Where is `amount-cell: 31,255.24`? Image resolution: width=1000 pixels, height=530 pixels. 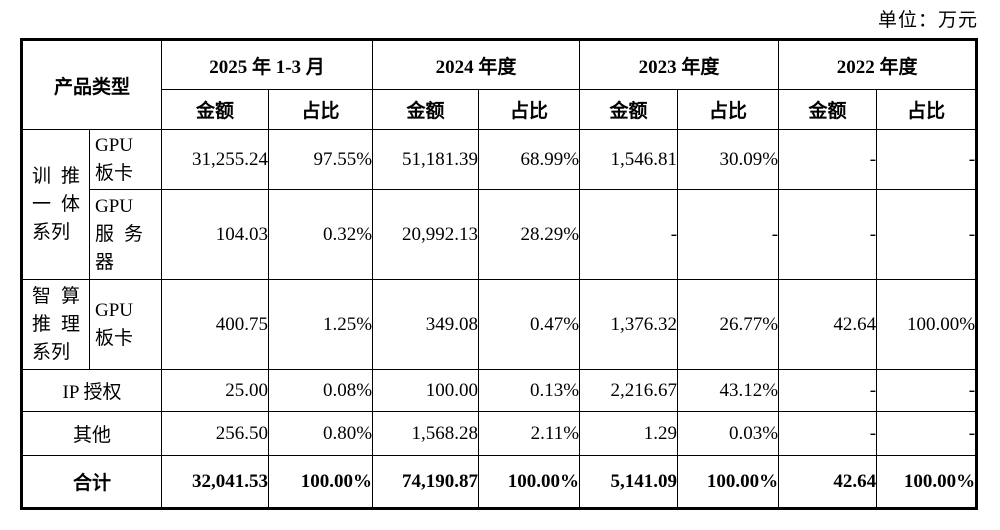
amount-cell: 31,255.24 is located at coordinates (215, 159).